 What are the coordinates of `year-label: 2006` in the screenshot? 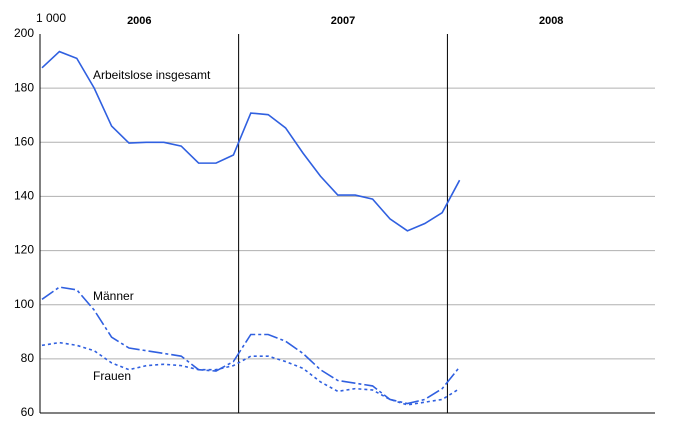 It's located at (139, 21).